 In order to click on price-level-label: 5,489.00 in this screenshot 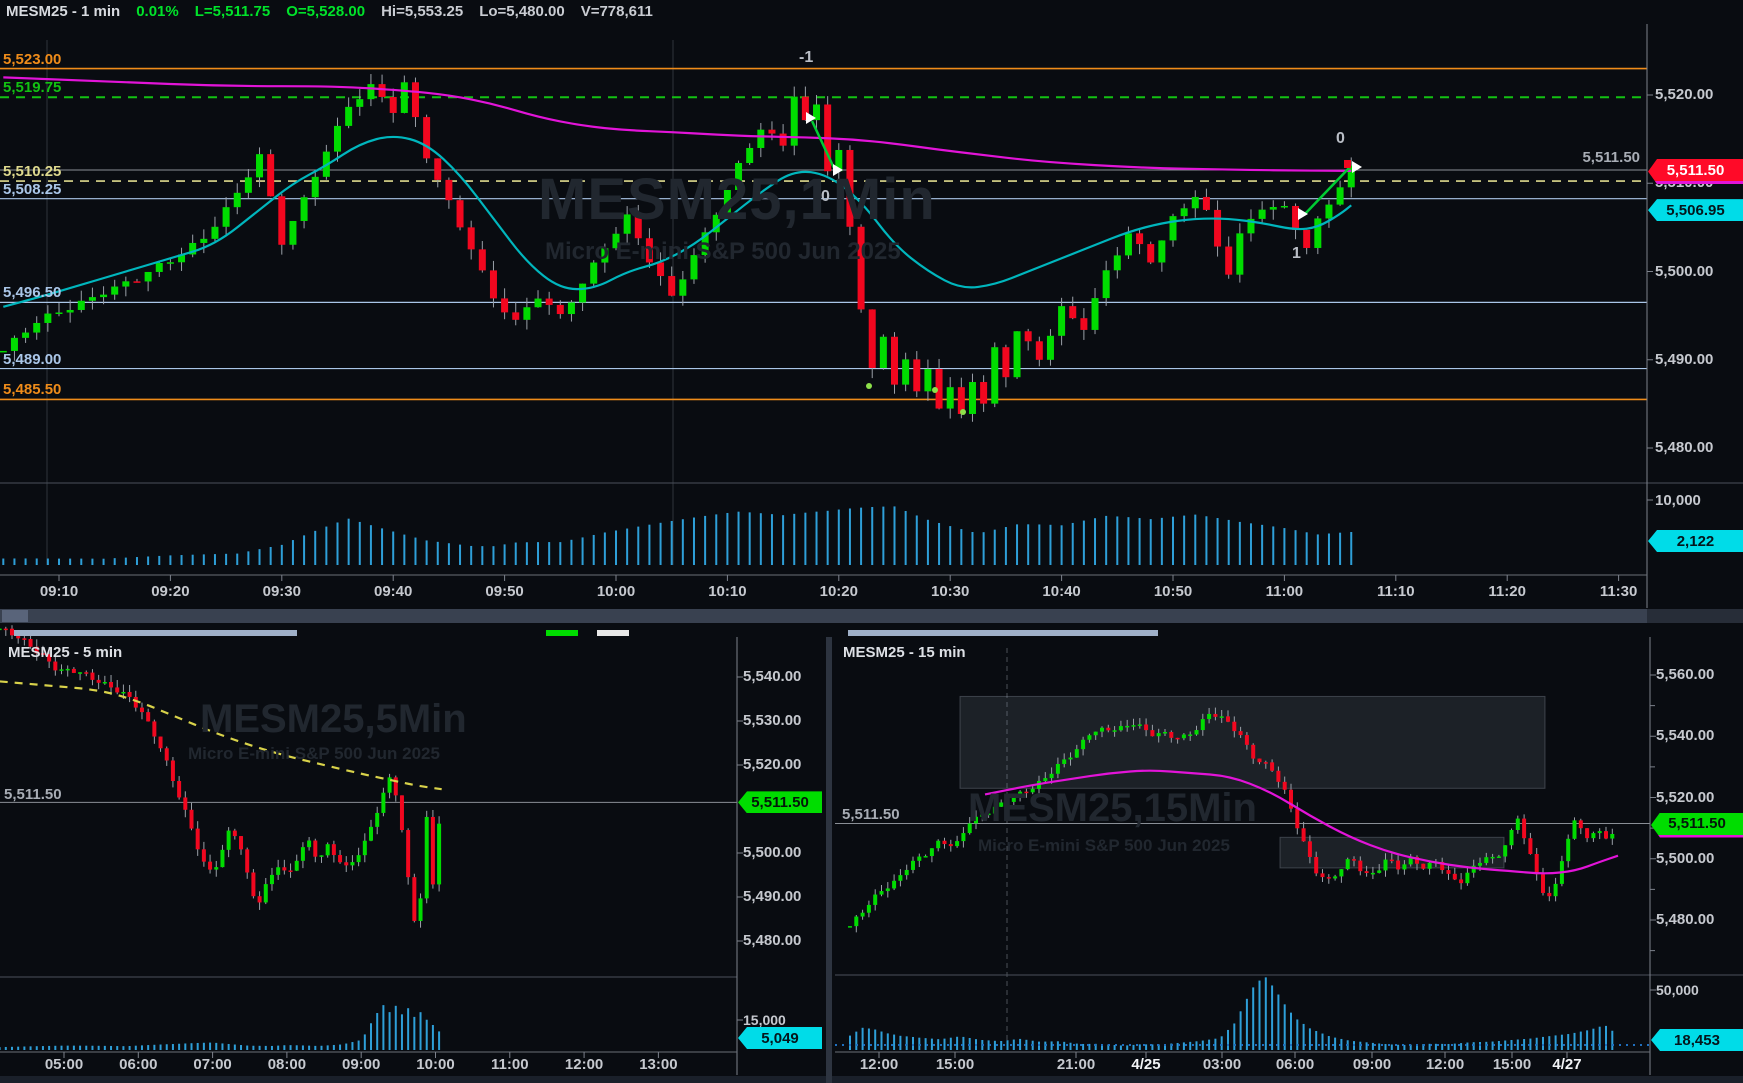, I will do `click(32, 359)`.